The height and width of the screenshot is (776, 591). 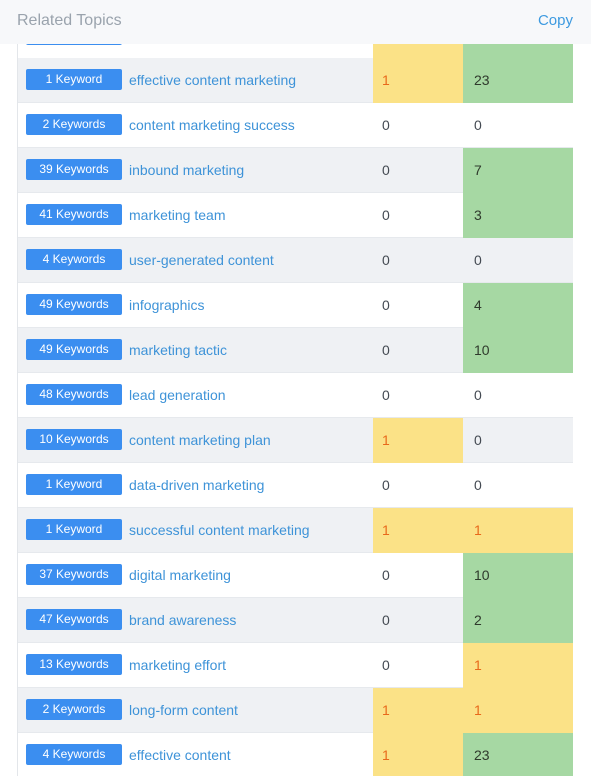 What do you see at coordinates (177, 215) in the screenshot?
I see `topic-link: marketing team` at bounding box center [177, 215].